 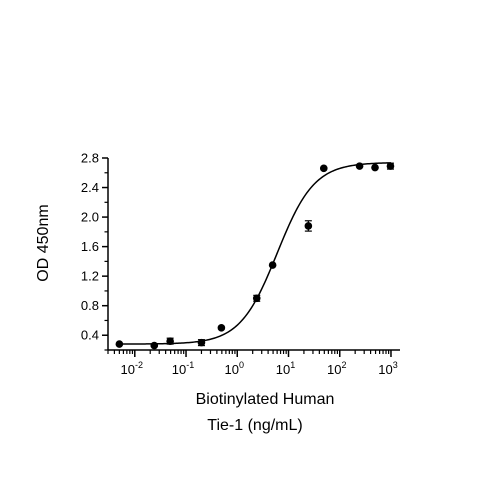 I want to click on y-tick-label: 0.4, so click(x=90, y=335).